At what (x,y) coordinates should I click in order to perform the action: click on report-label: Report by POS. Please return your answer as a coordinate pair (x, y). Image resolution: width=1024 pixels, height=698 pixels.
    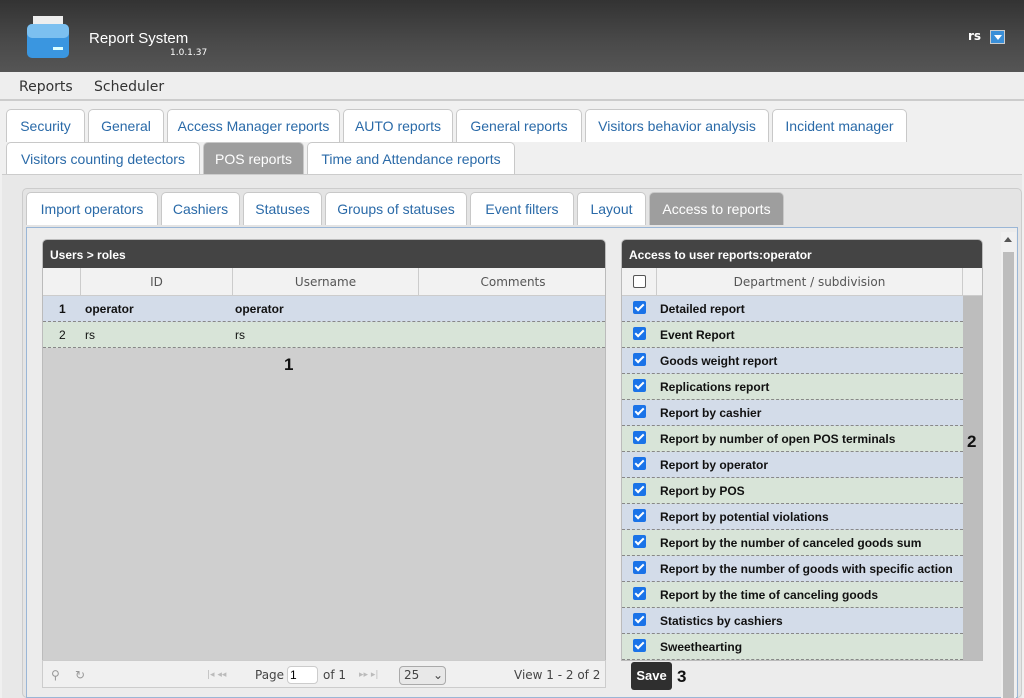
    Looking at the image, I should click on (702, 491).